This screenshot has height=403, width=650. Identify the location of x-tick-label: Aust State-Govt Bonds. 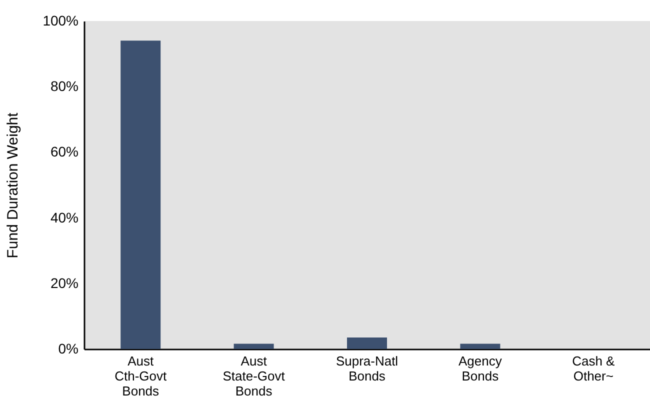
(254, 376).